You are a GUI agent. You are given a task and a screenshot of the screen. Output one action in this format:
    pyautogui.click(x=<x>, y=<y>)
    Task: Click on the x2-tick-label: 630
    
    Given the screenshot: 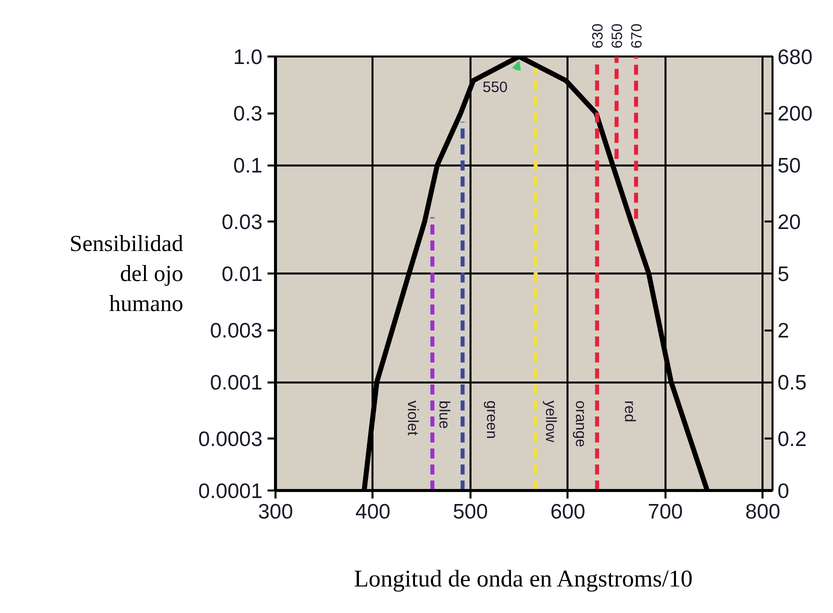 What is the action you would take?
    pyautogui.click(x=598, y=35)
    